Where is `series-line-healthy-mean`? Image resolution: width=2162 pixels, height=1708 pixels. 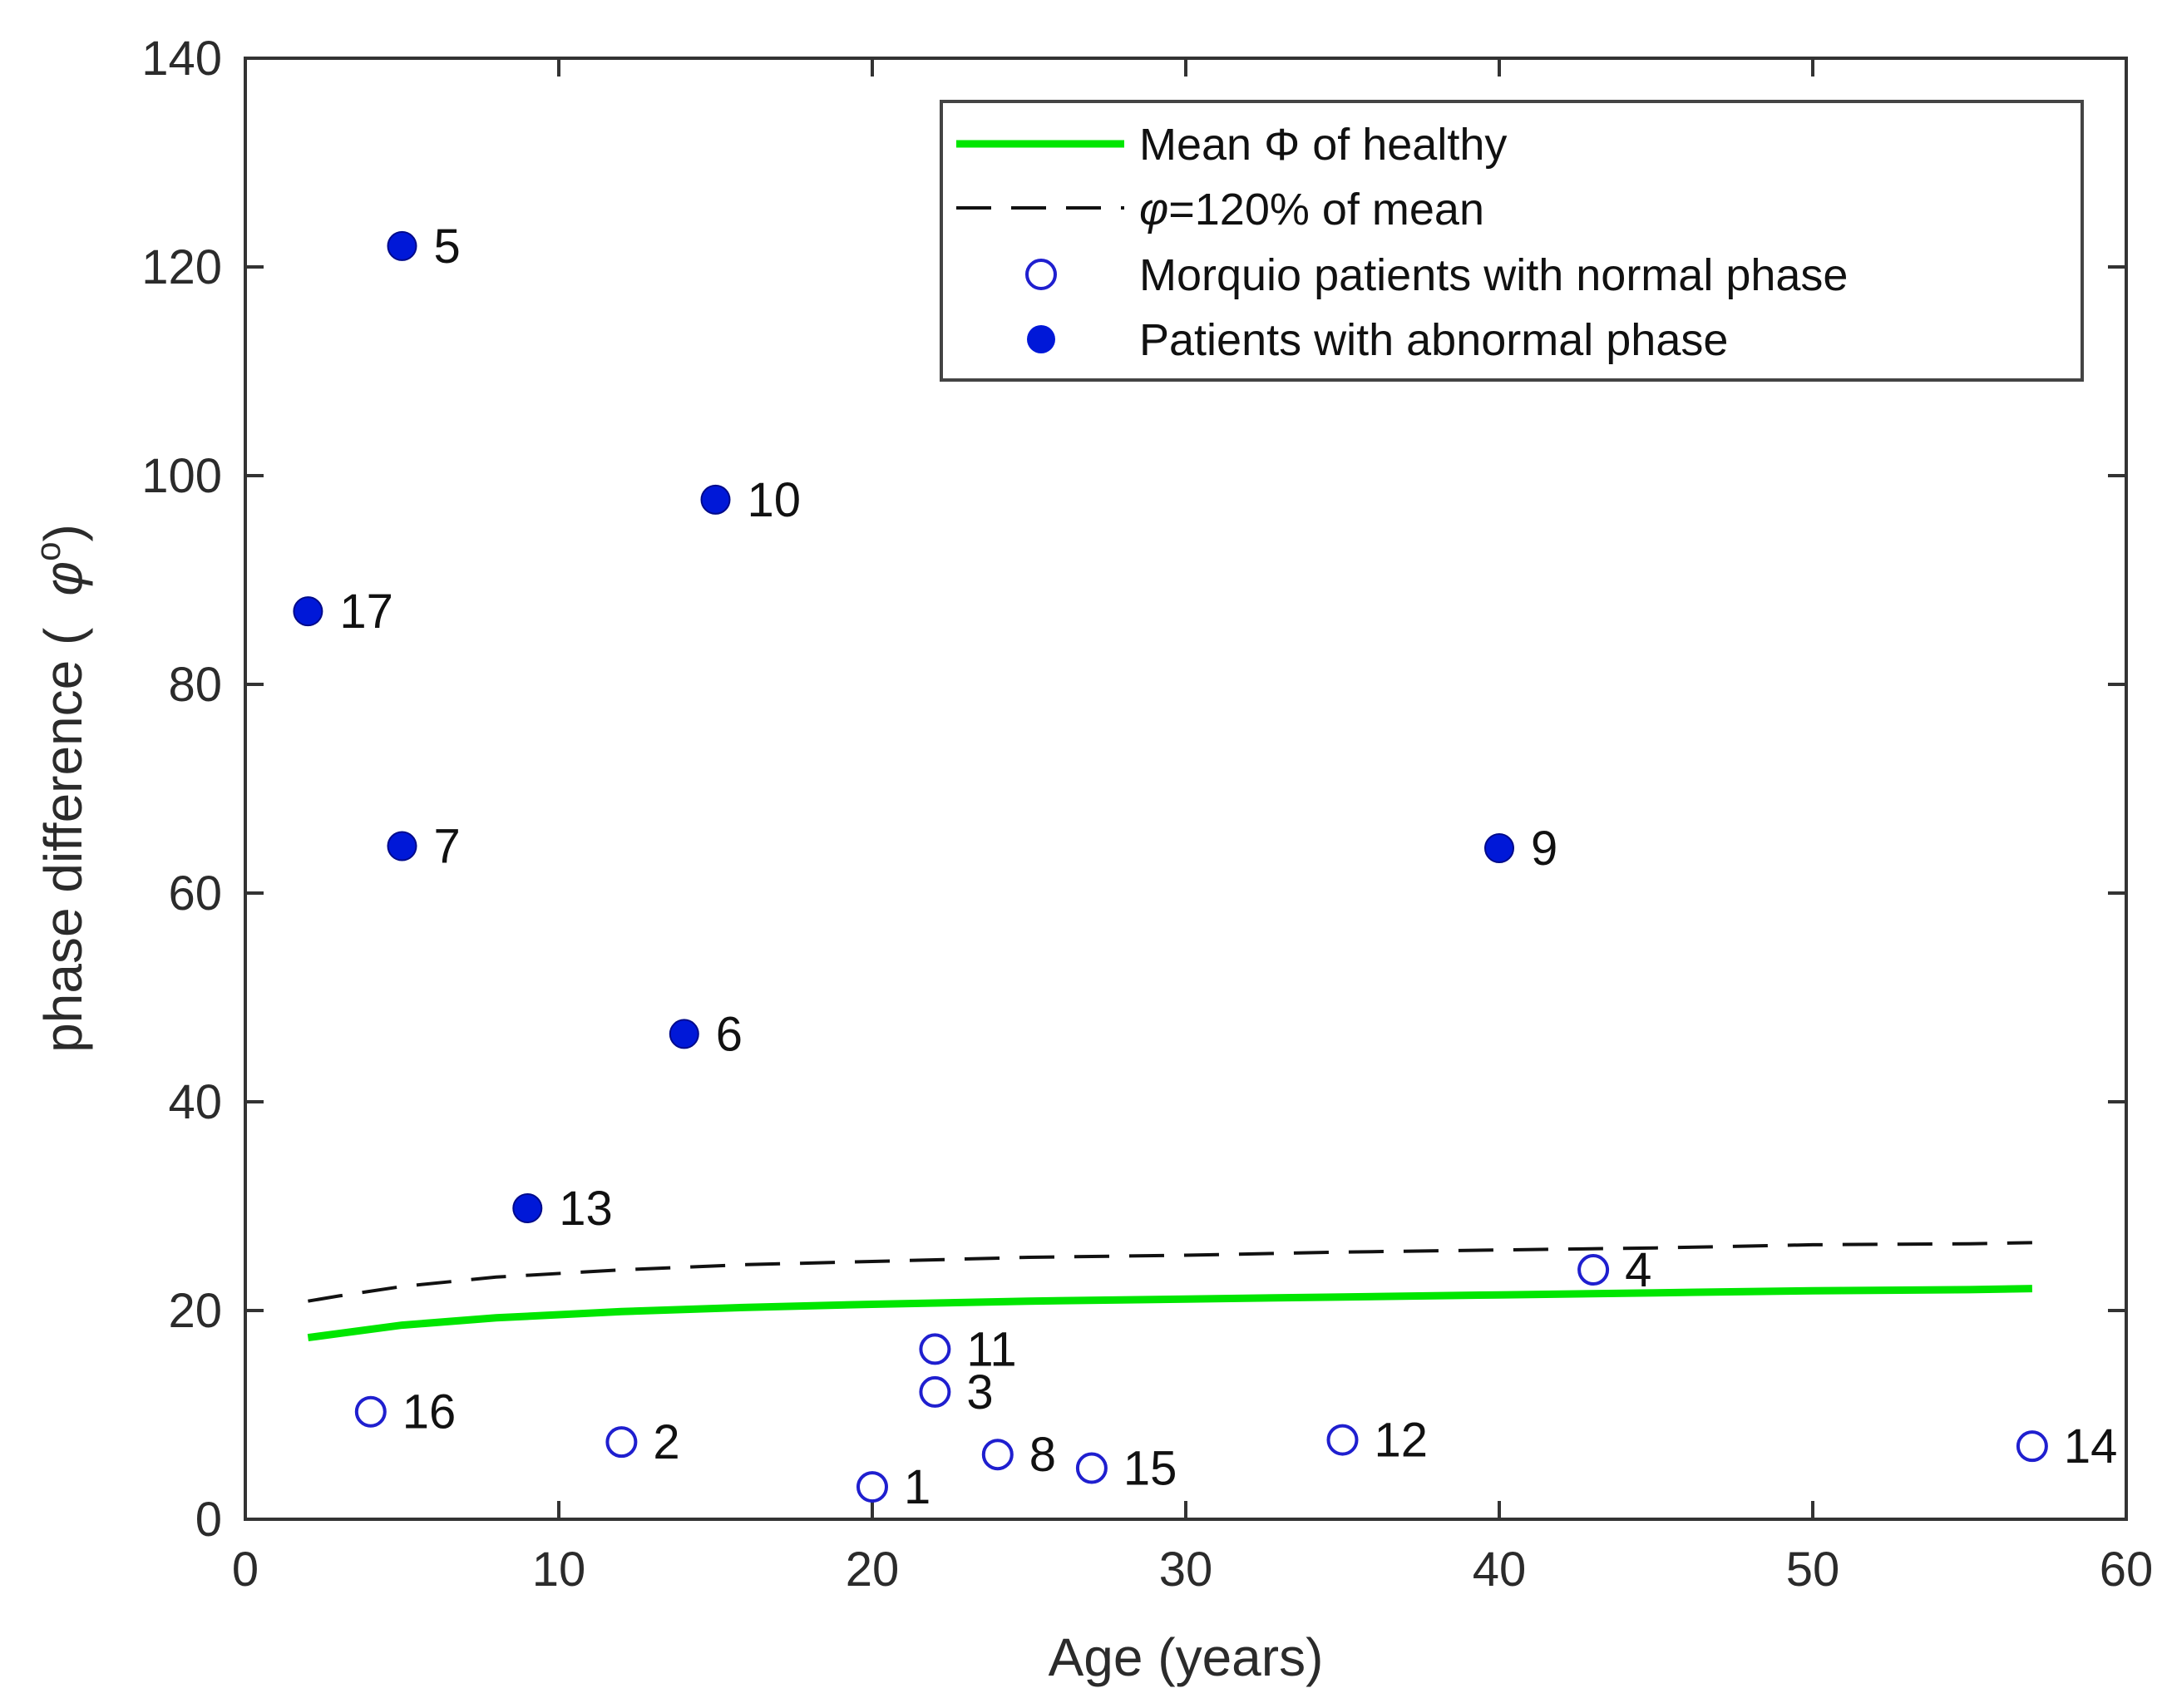
series-line-healthy-mean is located at coordinates (1169, 1313).